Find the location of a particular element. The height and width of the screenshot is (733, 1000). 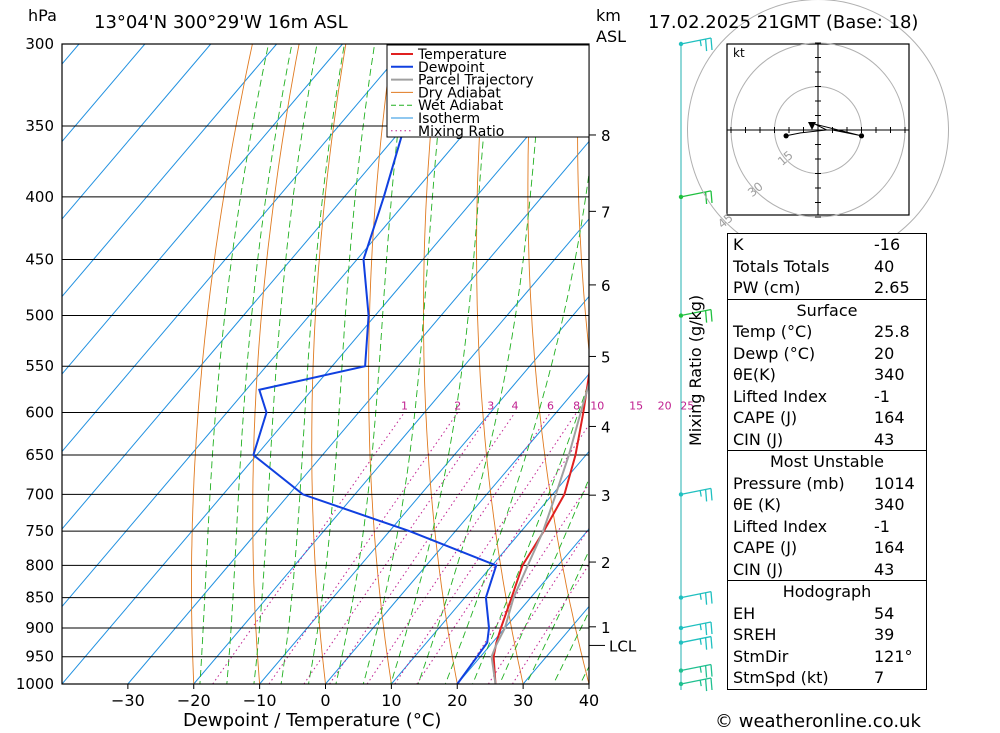

legend-label: Wet Adiabat is located at coordinates (461, 106).